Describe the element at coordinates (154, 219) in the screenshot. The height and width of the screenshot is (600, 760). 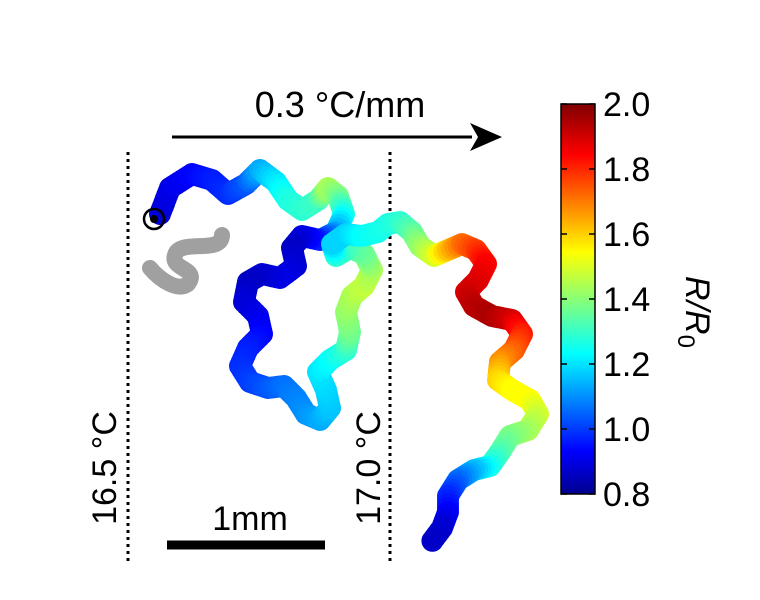
I see `start-marker` at that location.